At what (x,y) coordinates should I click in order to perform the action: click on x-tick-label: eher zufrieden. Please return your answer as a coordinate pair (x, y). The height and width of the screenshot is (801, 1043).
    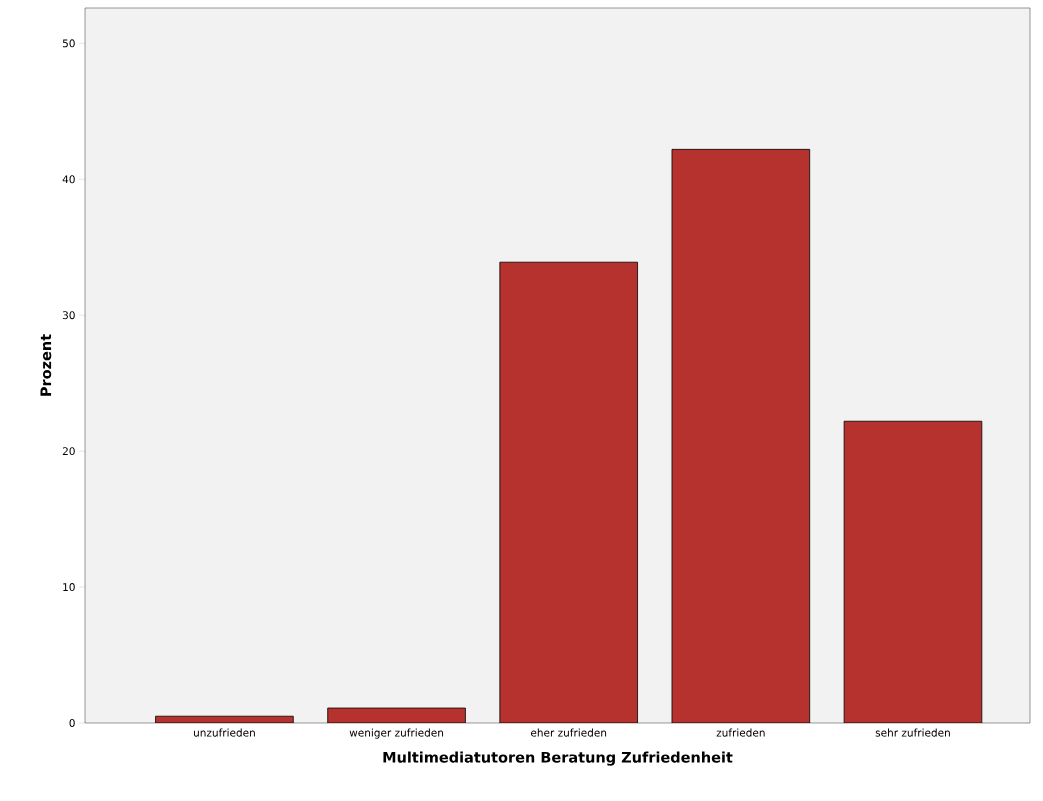
    Looking at the image, I should click on (568, 732).